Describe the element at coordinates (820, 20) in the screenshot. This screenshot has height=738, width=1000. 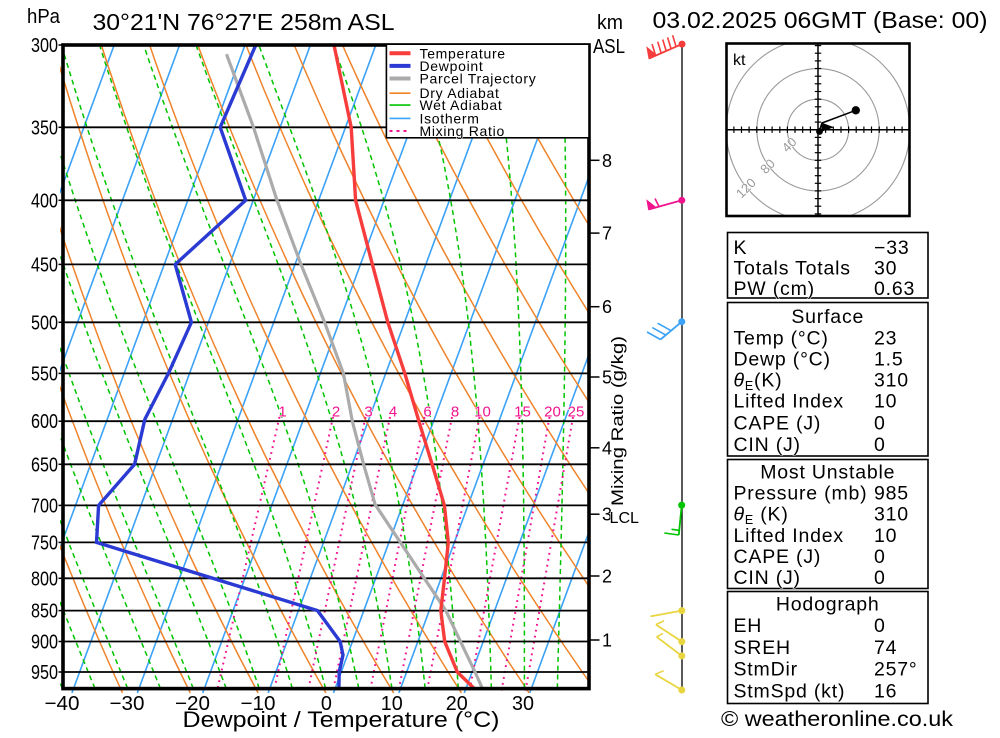
I see `svg-text: 03.02.2025 06GMT (Base: 00)` at that location.